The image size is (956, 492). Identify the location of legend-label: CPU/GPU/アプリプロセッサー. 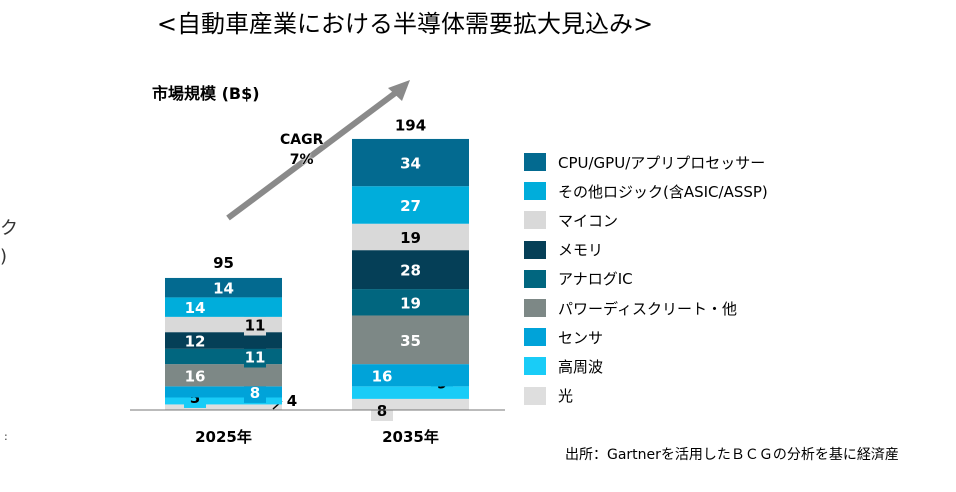
(662, 162).